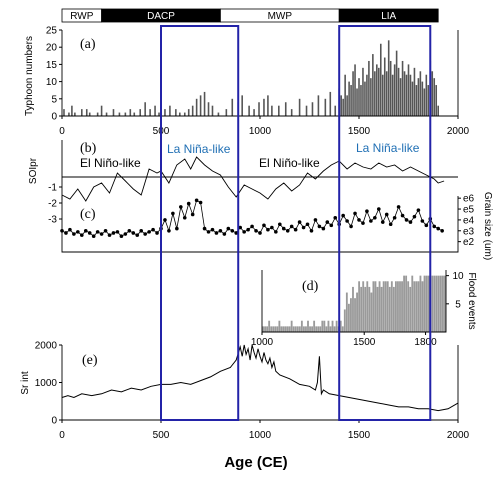 This screenshot has width=500, height=477. I want to click on panel-e-ytick-label: 0, so click(54, 421).